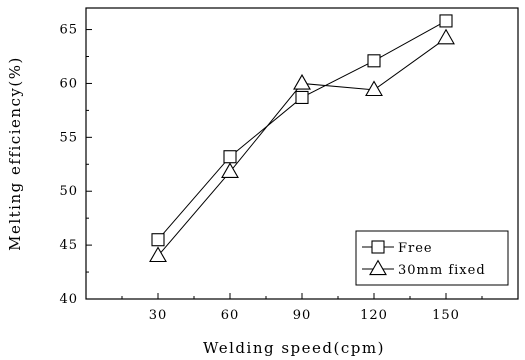 The image size is (525, 360). I want to click on x-axis-title: Welding speed(cpm), so click(294, 348).